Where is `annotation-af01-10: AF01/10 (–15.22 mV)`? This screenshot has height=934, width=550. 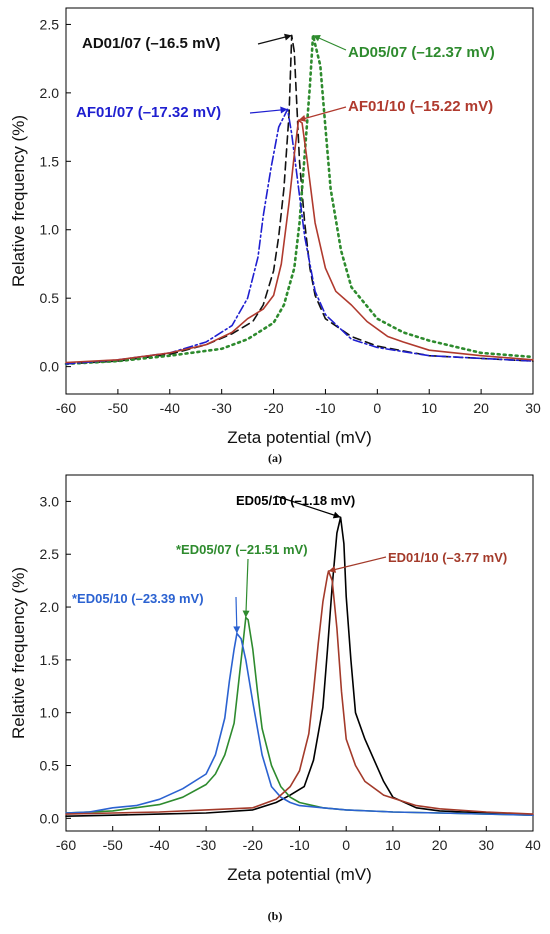 annotation-af01-10: AF01/10 (–15.22 mV) is located at coordinates (420, 106).